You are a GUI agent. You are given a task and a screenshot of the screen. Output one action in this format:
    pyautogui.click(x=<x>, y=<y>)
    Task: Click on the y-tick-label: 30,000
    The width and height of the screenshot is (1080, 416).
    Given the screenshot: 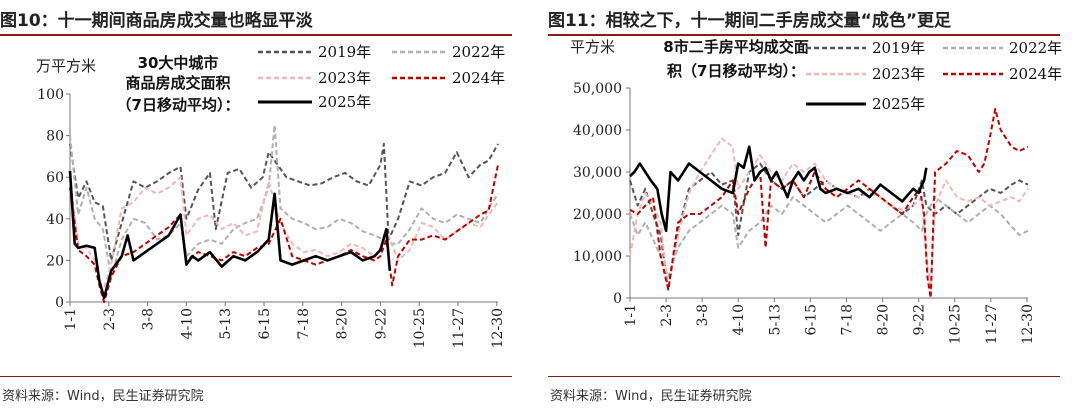 What is the action you would take?
    pyautogui.click(x=597, y=173)
    